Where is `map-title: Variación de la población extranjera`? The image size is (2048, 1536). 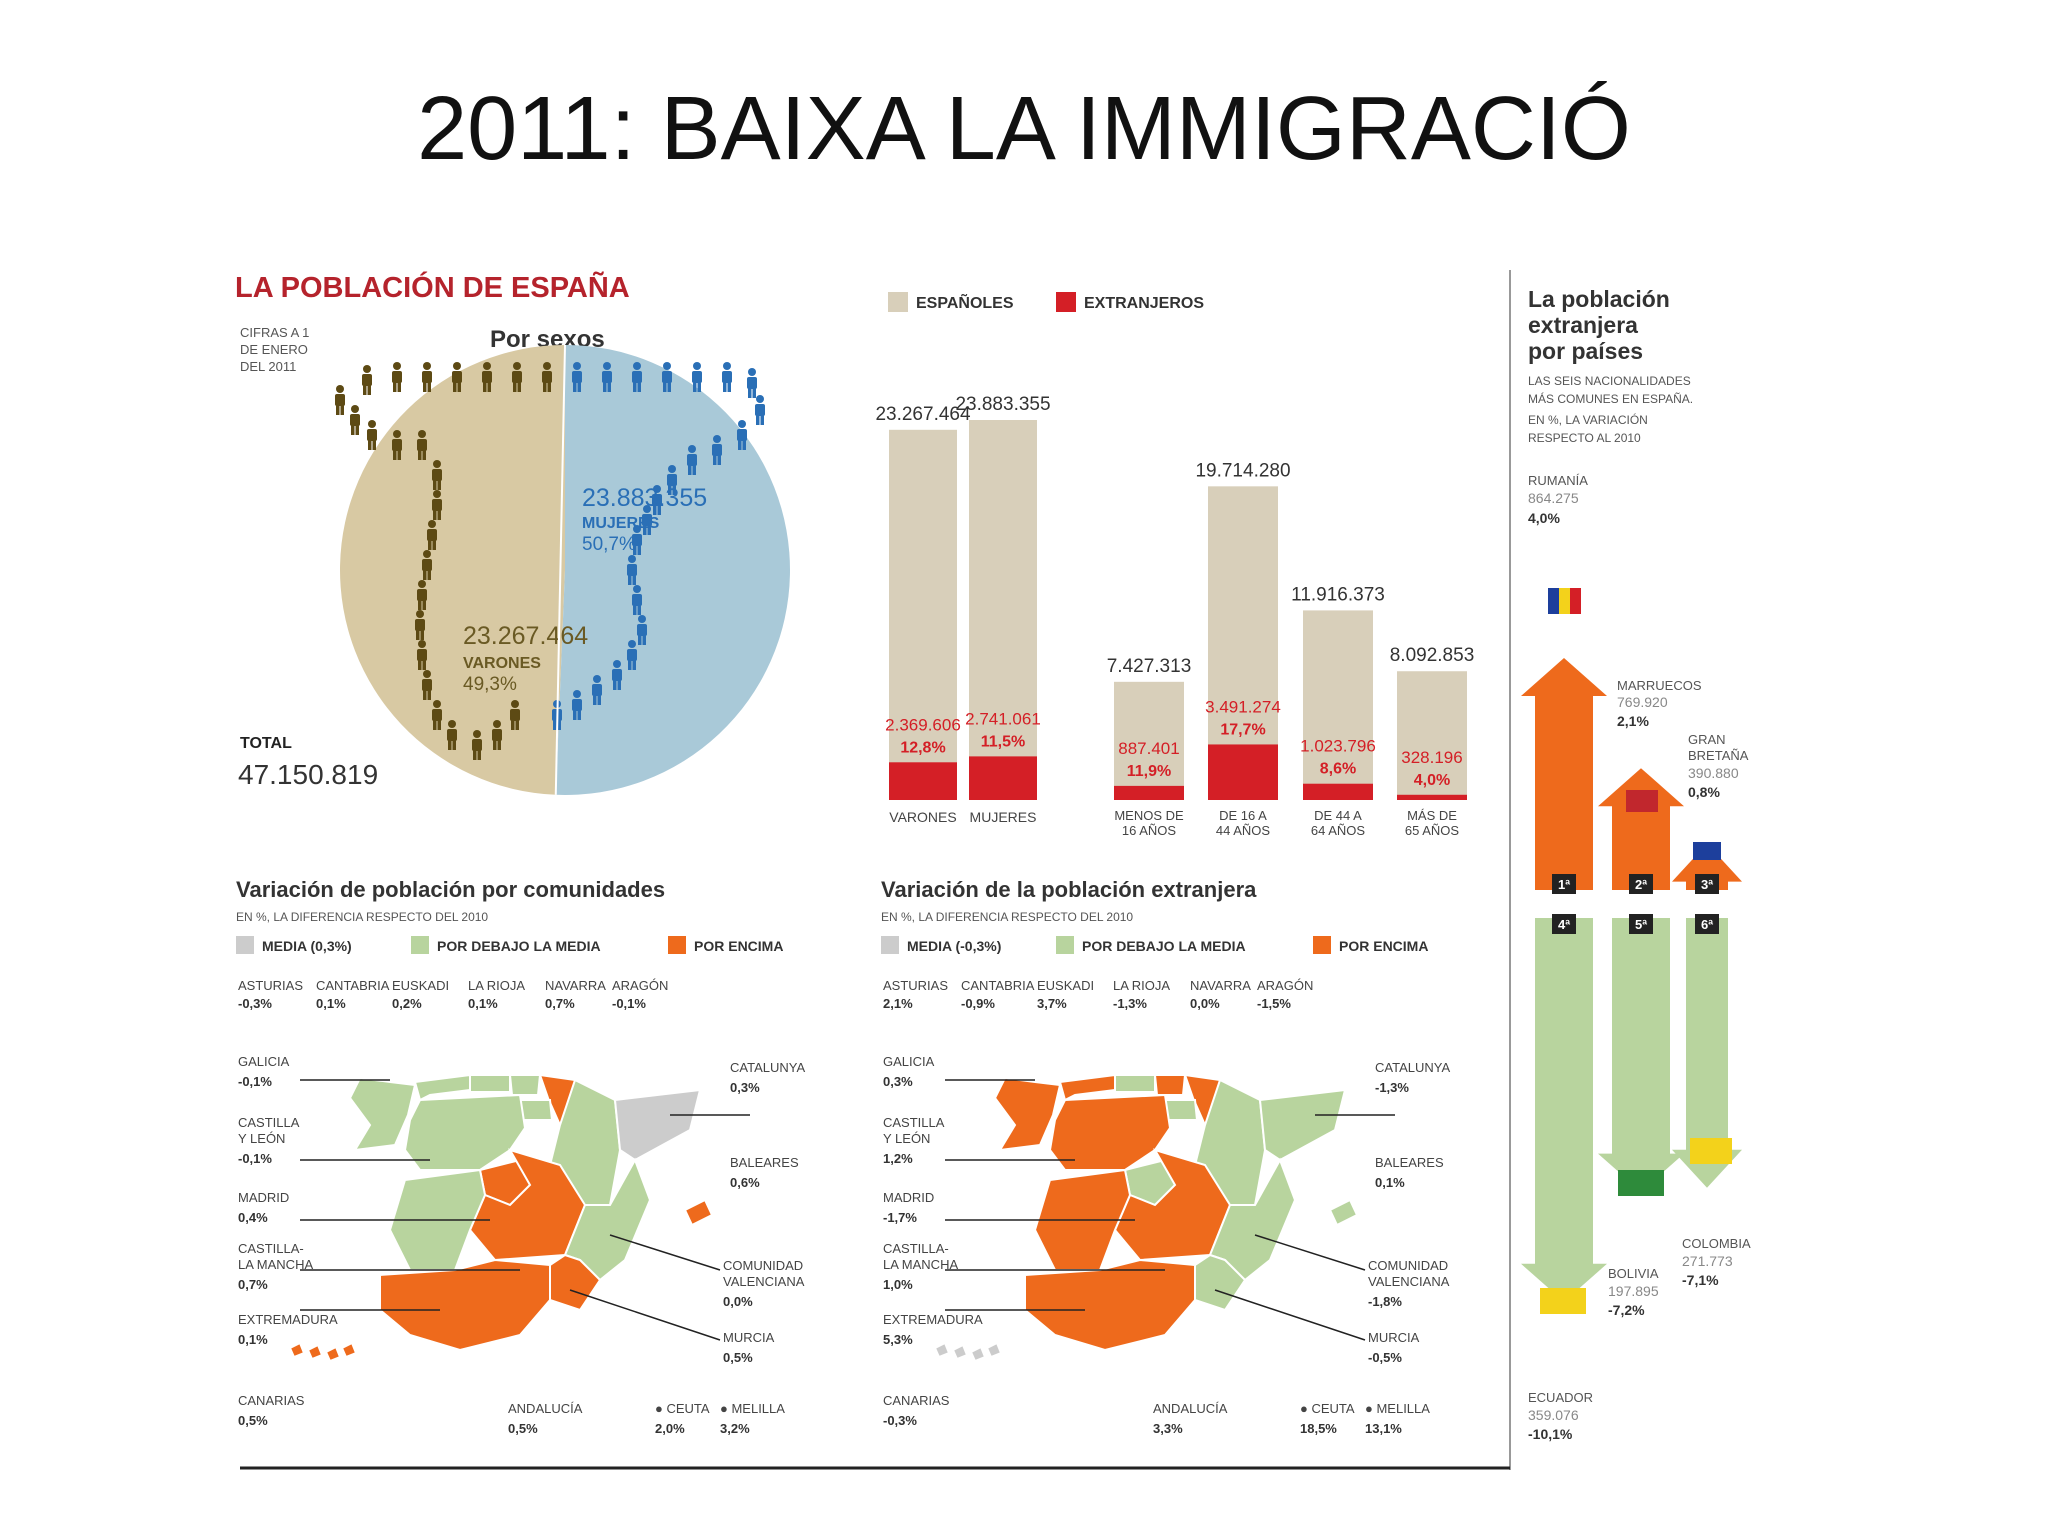 map-title: Variación de la población extranjera is located at coordinates (1069, 889).